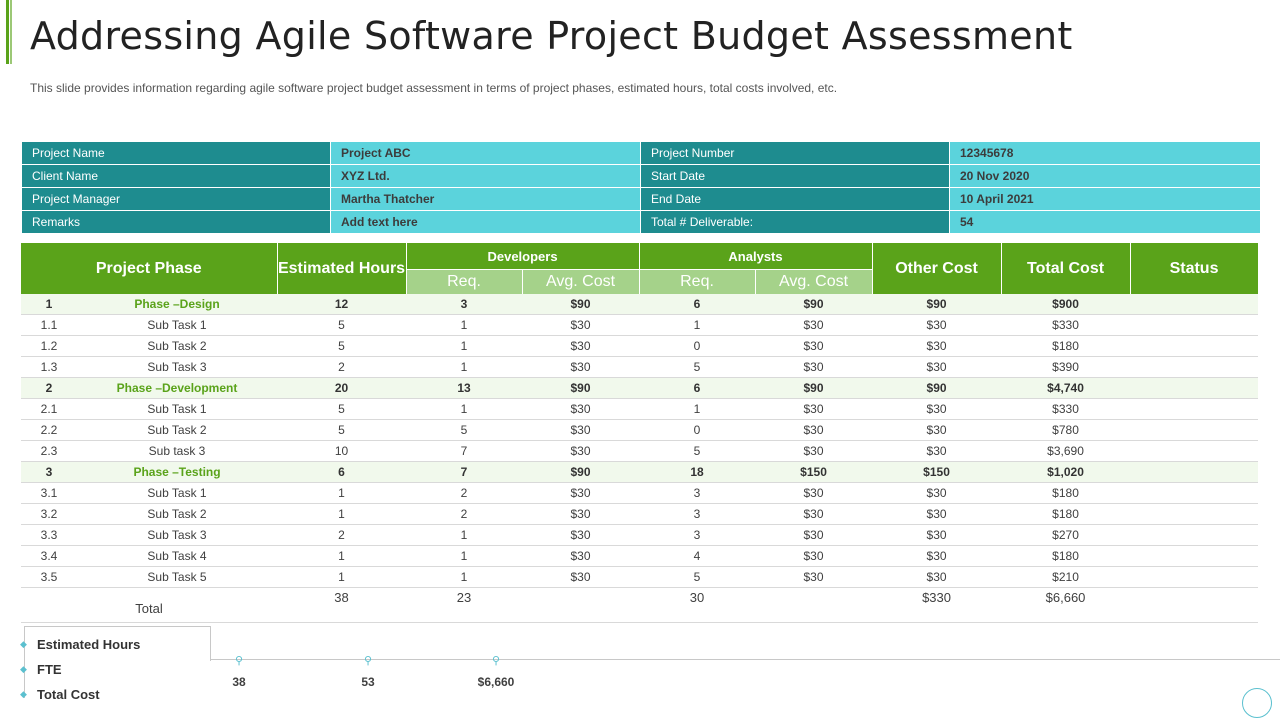 This screenshot has height=720, width=1280. What do you see at coordinates (464, 388) in the screenshot?
I see `row-dev-req: 13` at bounding box center [464, 388].